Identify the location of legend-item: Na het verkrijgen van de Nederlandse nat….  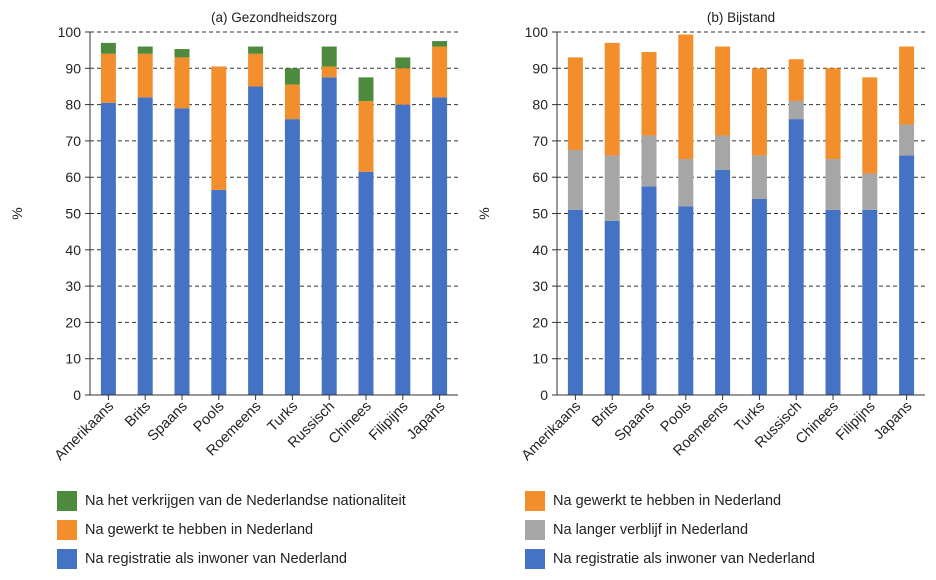
(231, 500).